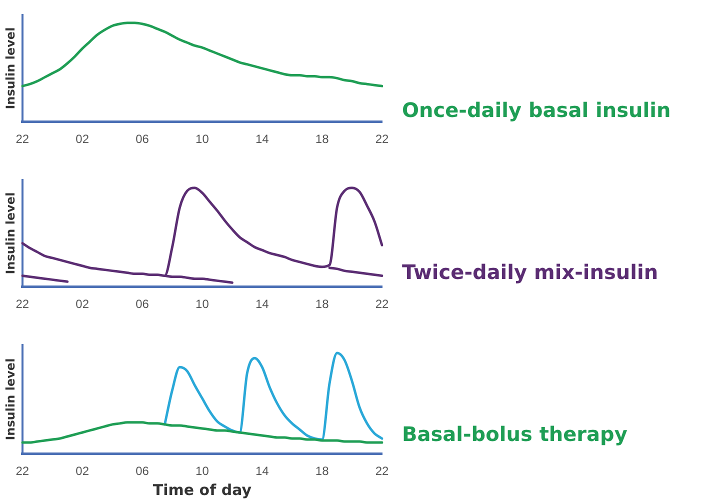 The width and height of the screenshot is (713, 504). I want to click on series-label: Twice-daily mix-insulin, so click(530, 272).